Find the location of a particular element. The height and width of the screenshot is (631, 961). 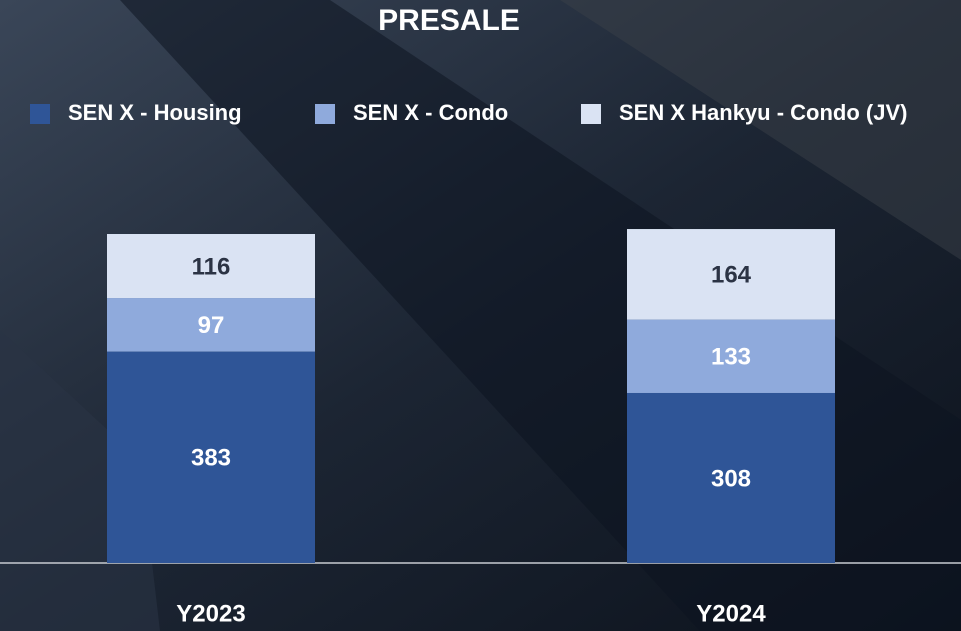

x-tick-label: Y2023 is located at coordinates (210, 613).